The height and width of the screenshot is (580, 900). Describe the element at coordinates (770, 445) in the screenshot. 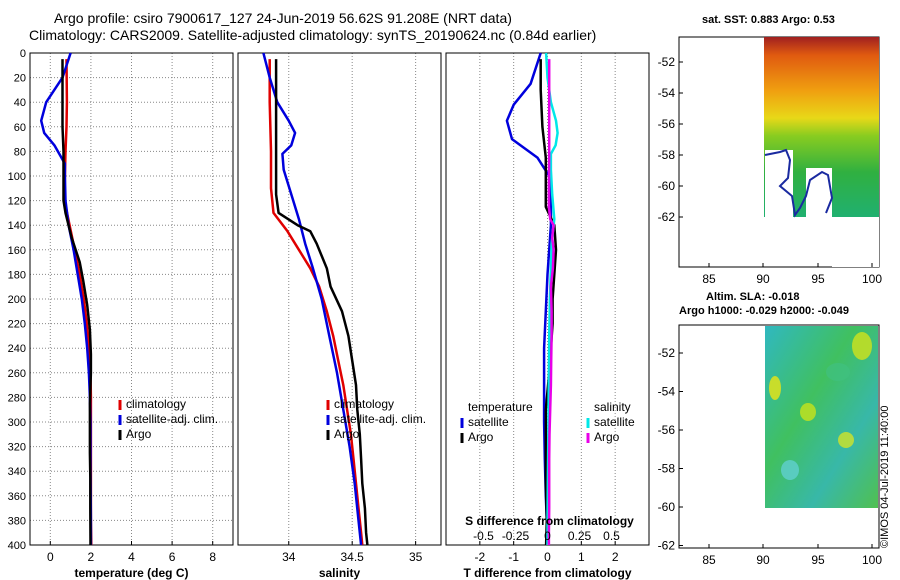

I see `sla-map: 85 90 95 100 -52 -54 -56 -58 -60 -62` at that location.